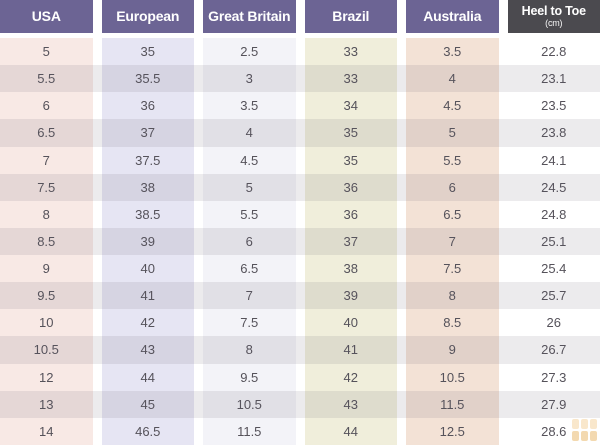  I want to click on table-cell-heel-to-toe: 24.8, so click(553, 214).